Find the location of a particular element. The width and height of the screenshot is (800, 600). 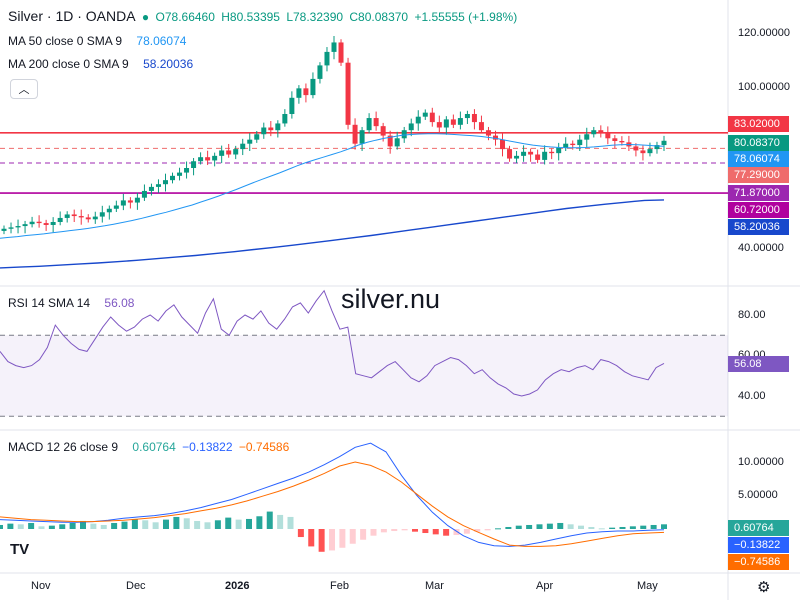

time-axis-label: Dec is located at coordinates (136, 586).